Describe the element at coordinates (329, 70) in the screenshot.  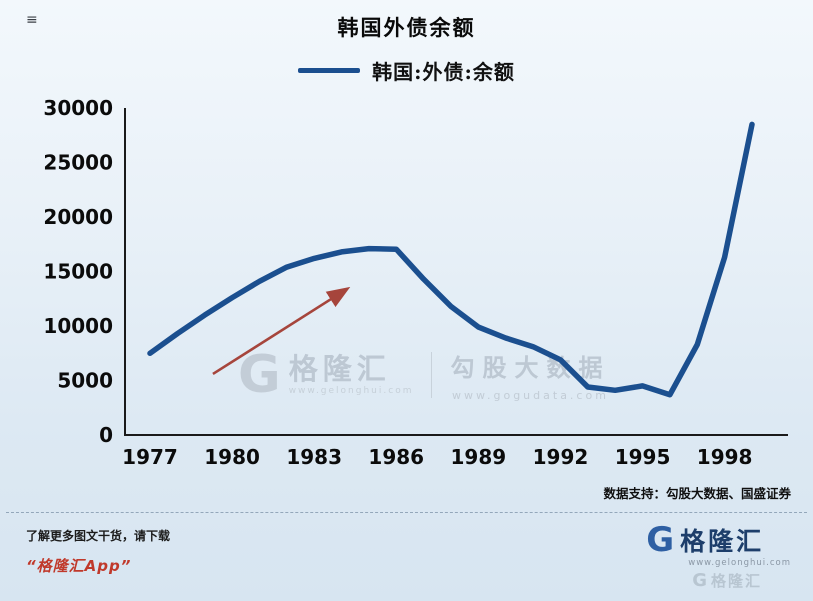
I see `legend-line-swatch` at that location.